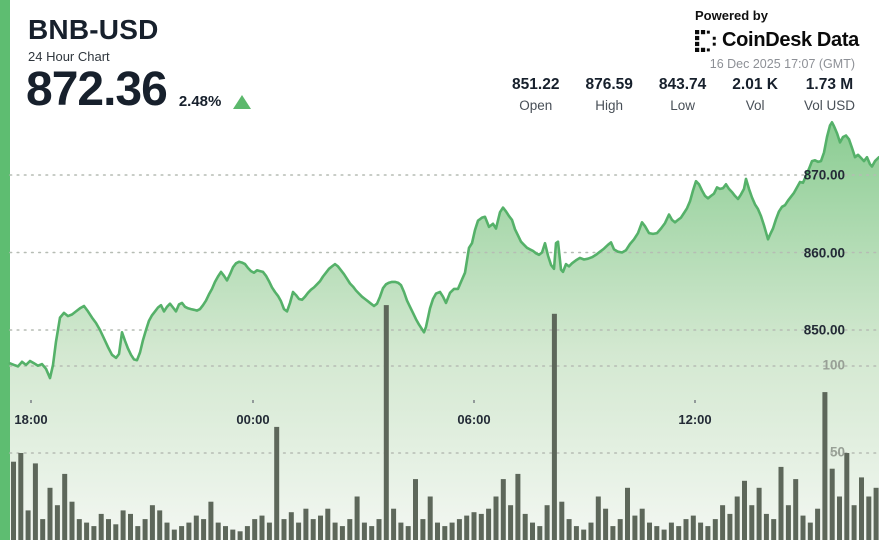 This screenshot has width=879, height=540. I want to click on stat-low-value: 843.74, so click(682, 84).